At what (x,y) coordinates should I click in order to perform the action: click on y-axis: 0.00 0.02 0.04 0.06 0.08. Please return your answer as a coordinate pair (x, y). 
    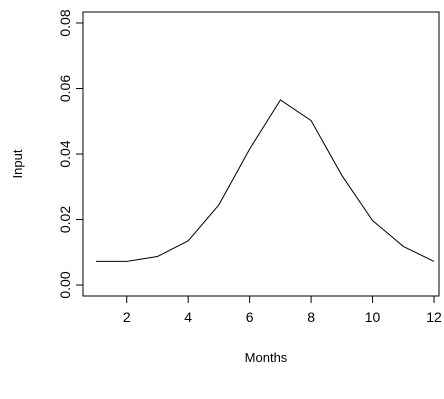
    Looking at the image, I should click on (70, 154).